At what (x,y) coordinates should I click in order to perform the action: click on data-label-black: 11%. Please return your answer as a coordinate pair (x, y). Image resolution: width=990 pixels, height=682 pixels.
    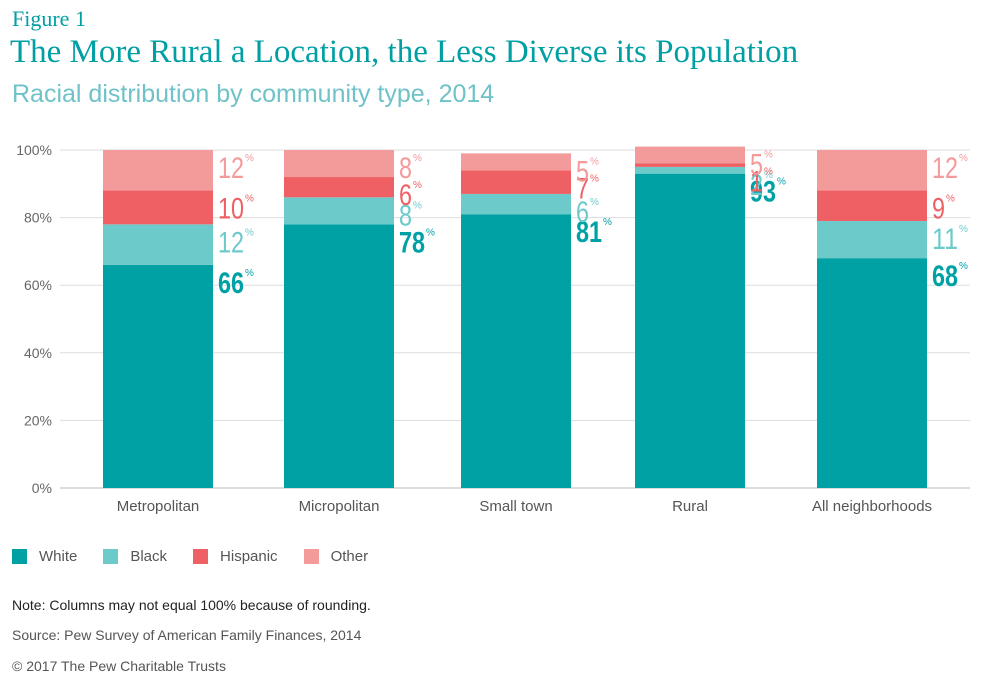
    Looking at the image, I should click on (950, 239).